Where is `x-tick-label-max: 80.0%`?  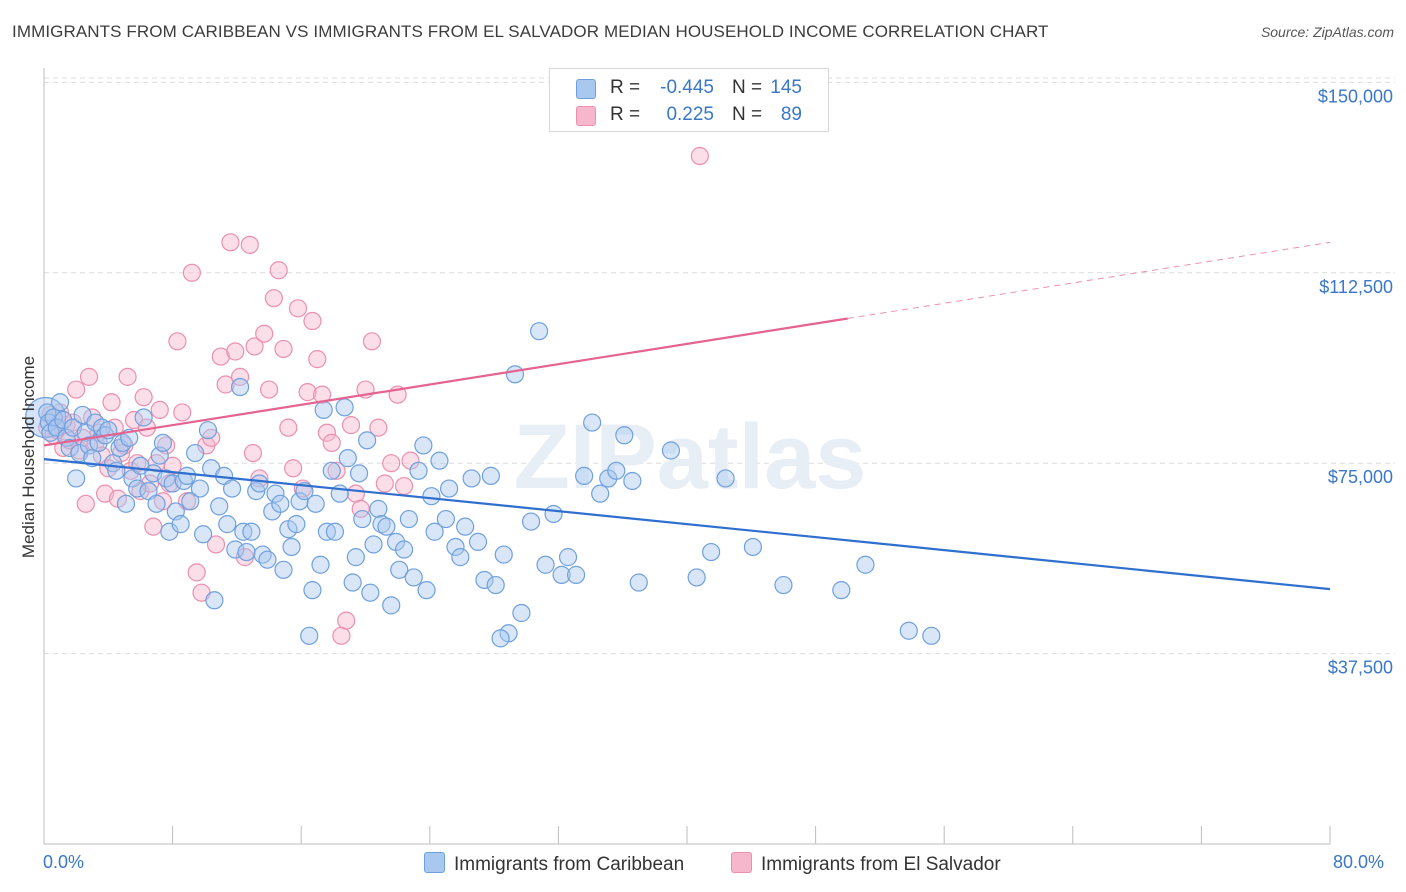 x-tick-label-max: 80.0% is located at coordinates (1359, 862).